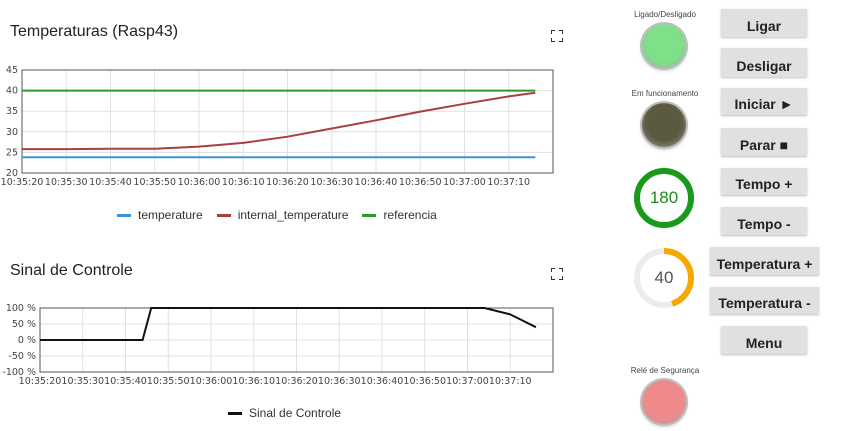 This screenshot has height=431, width=841. What do you see at coordinates (293, 215) in the screenshot?
I see `legend-label: internal_temperature` at bounding box center [293, 215].